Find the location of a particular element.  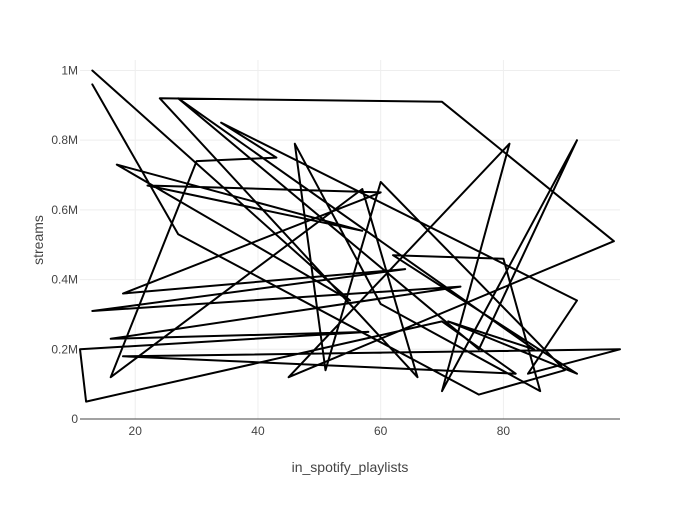

x-tick-label: 60 is located at coordinates (381, 431).